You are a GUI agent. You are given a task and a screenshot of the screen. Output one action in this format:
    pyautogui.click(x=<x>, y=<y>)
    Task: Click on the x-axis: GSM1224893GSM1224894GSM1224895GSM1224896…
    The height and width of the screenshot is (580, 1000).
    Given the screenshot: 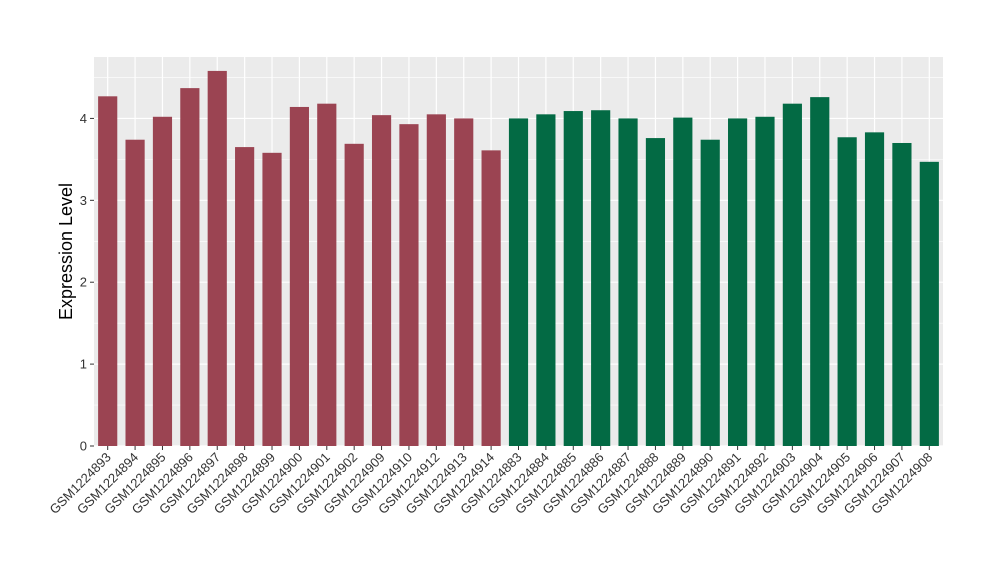 What is the action you would take?
    pyautogui.click(x=490, y=481)
    